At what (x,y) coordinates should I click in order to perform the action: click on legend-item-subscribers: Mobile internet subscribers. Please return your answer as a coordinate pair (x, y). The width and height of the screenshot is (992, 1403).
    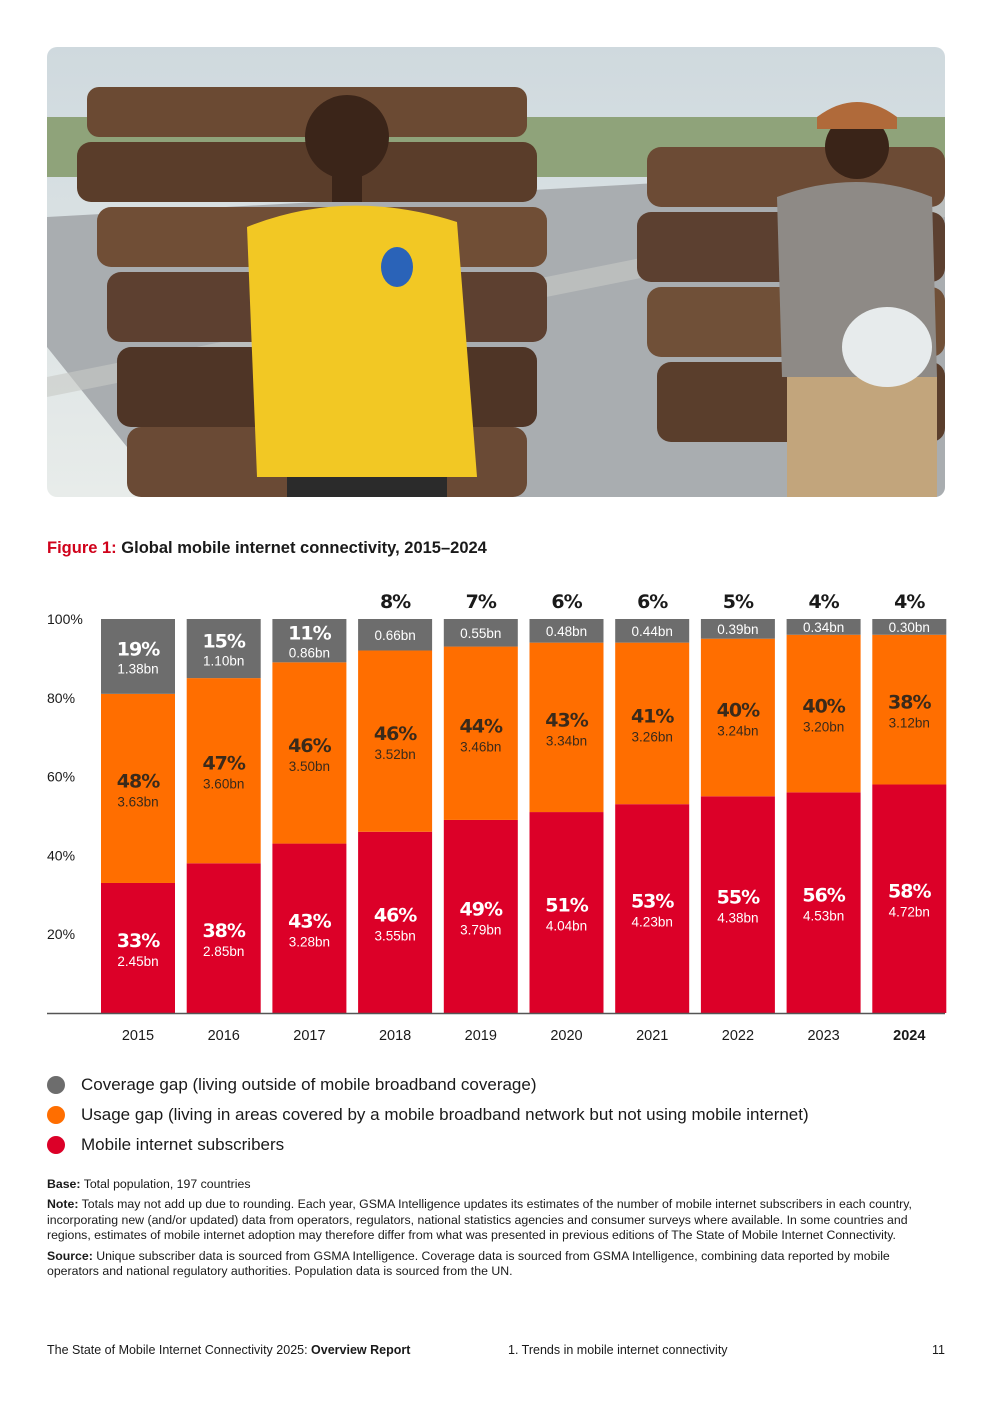
    Looking at the image, I should click on (428, 1145).